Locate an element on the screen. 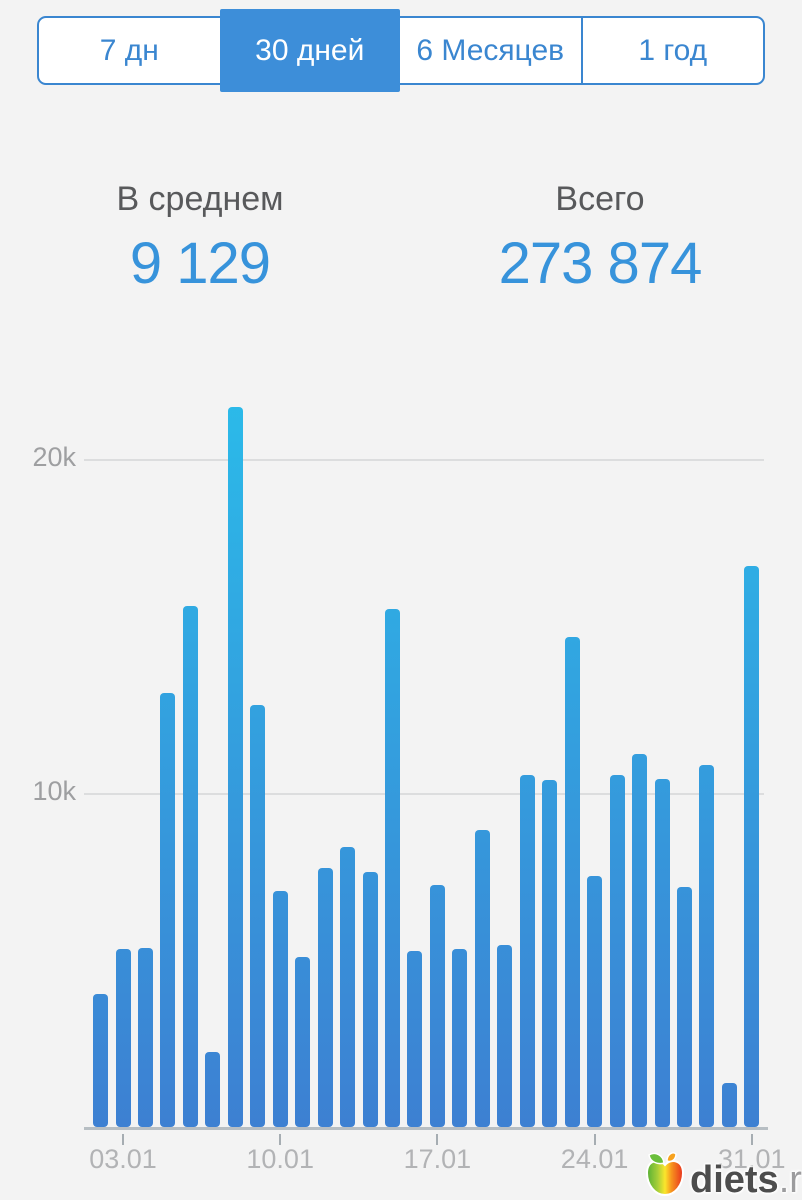 Image resolution: width=802 pixels, height=1200 pixels. bar-18.01 is located at coordinates (460, 1038).